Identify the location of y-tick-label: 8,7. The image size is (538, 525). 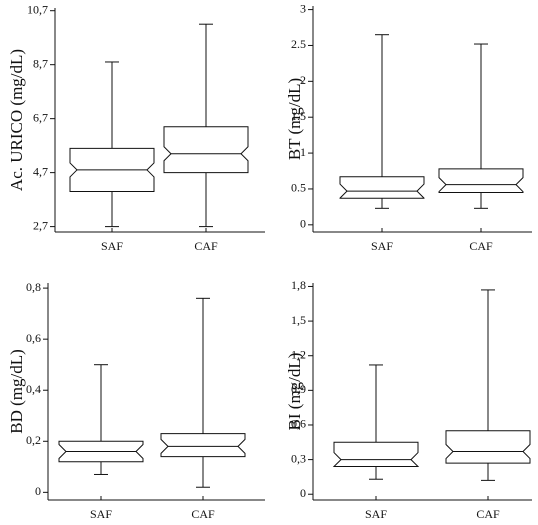
(40, 63).